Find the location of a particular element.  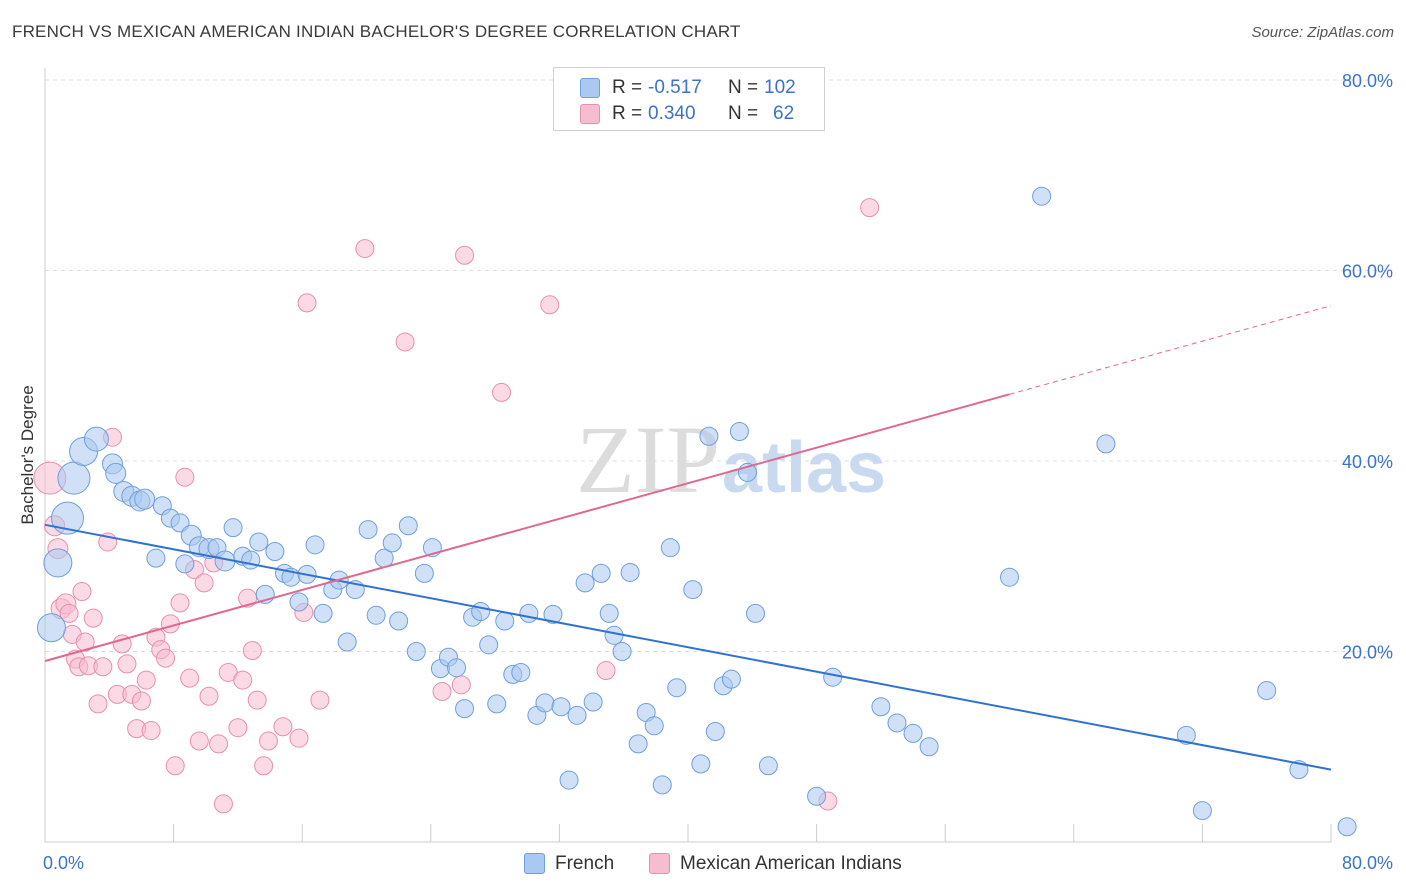

legend-label-french: French is located at coordinates (585, 863).